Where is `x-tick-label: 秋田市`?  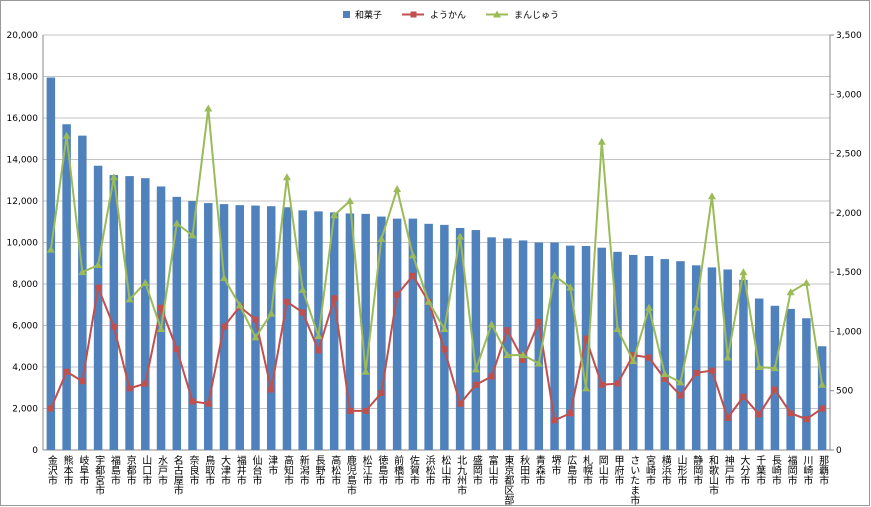
x-tick-label: 秋田市 is located at coordinates (524, 470).